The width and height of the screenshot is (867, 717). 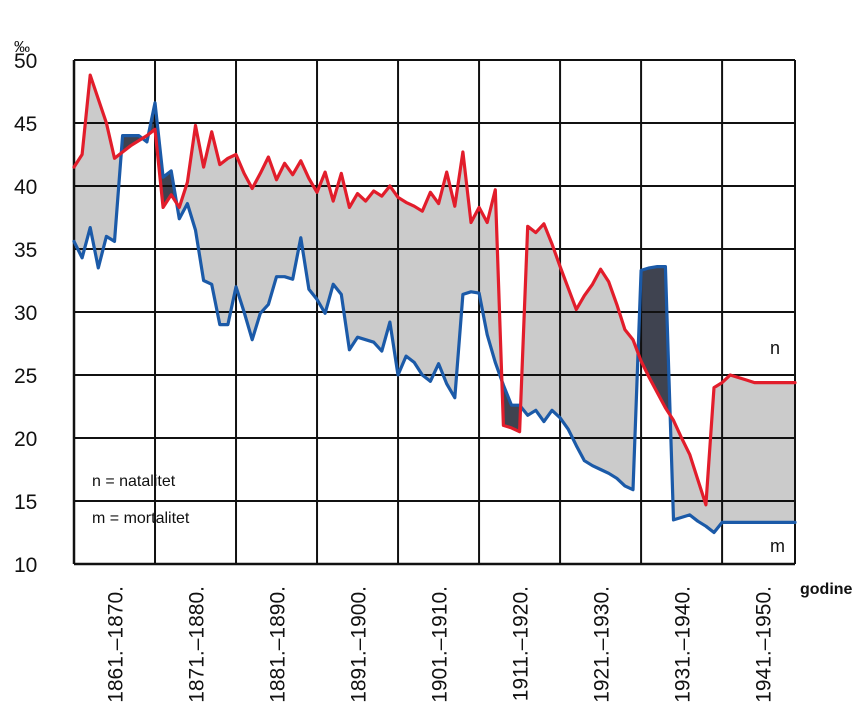 I want to click on y-tick-label-50: 50, so click(x=25, y=61).